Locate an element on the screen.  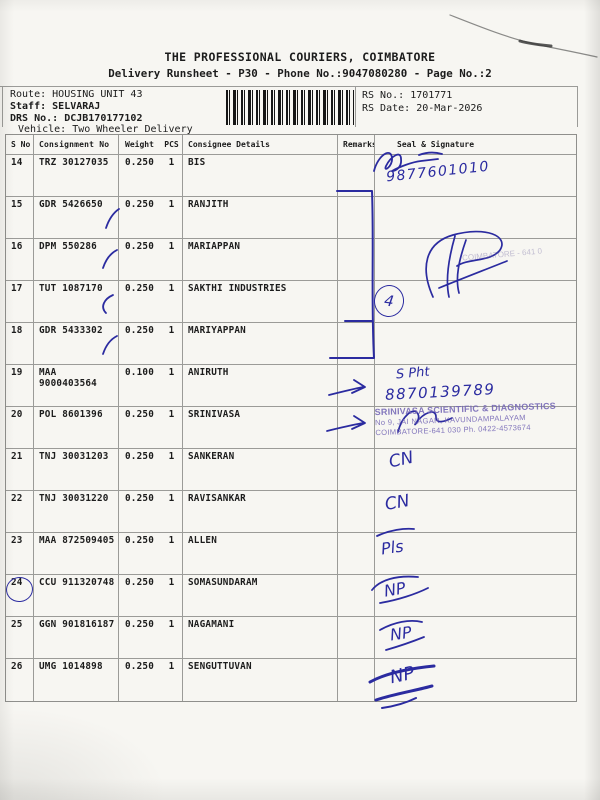
cell-consignment: TNJ 30031203 is located at coordinates (76, 469).